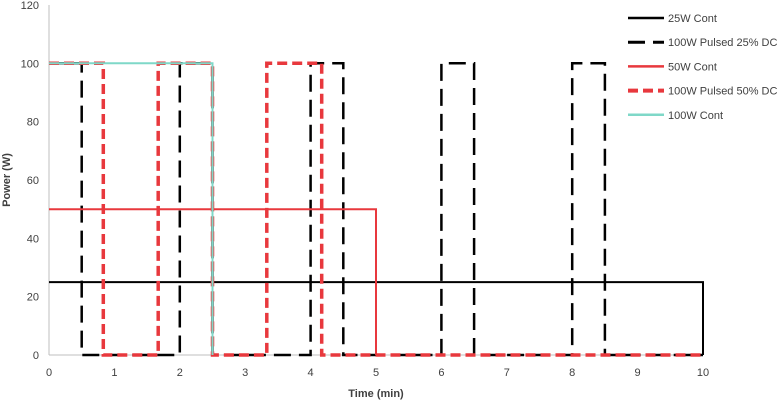 The height and width of the screenshot is (400, 783). I want to click on x-axis-ticks: 0 1 2 3 4 5 6 7 8 9 10, so click(377, 373).